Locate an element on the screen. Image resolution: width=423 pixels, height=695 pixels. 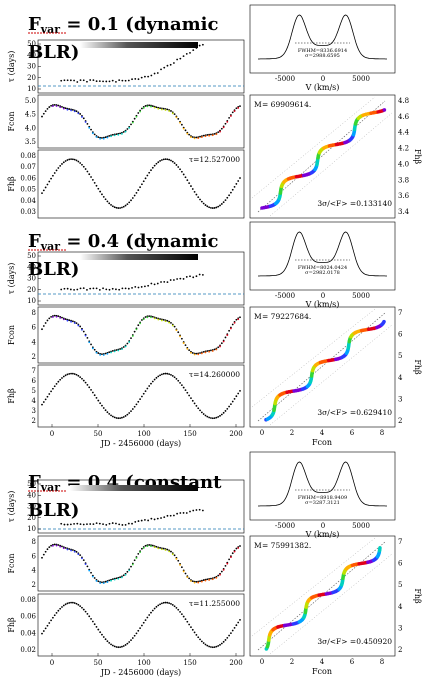
fhb-tick: 7 is located at coordinates (34, 371).